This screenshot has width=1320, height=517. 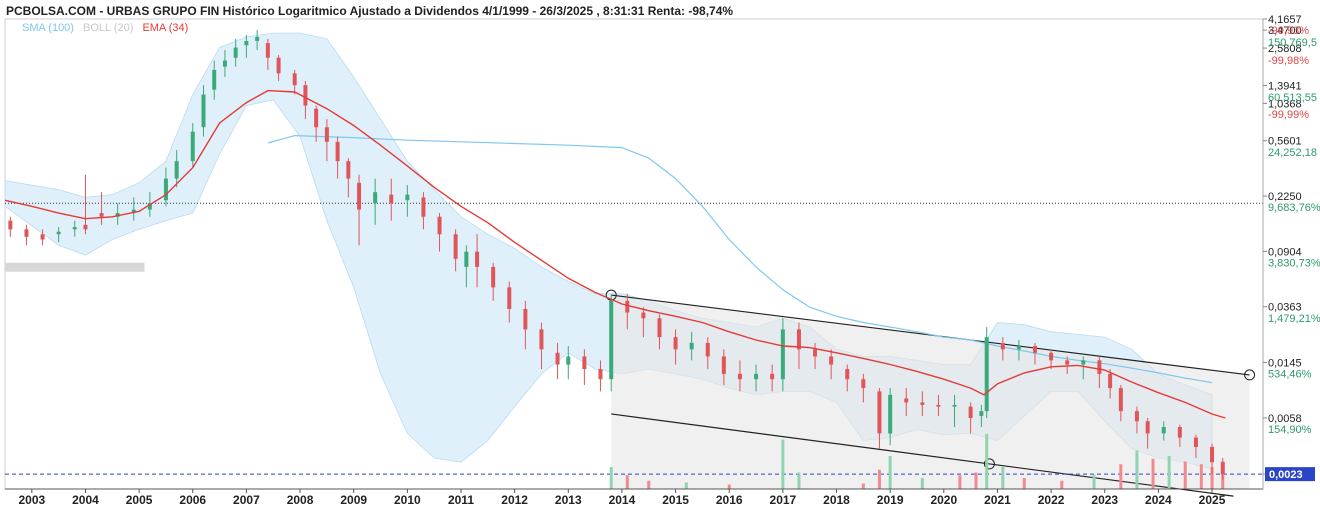 What do you see at coordinates (1294, 264) in the screenshot?
I see `percent-label: 3,830,73%` at bounding box center [1294, 264].